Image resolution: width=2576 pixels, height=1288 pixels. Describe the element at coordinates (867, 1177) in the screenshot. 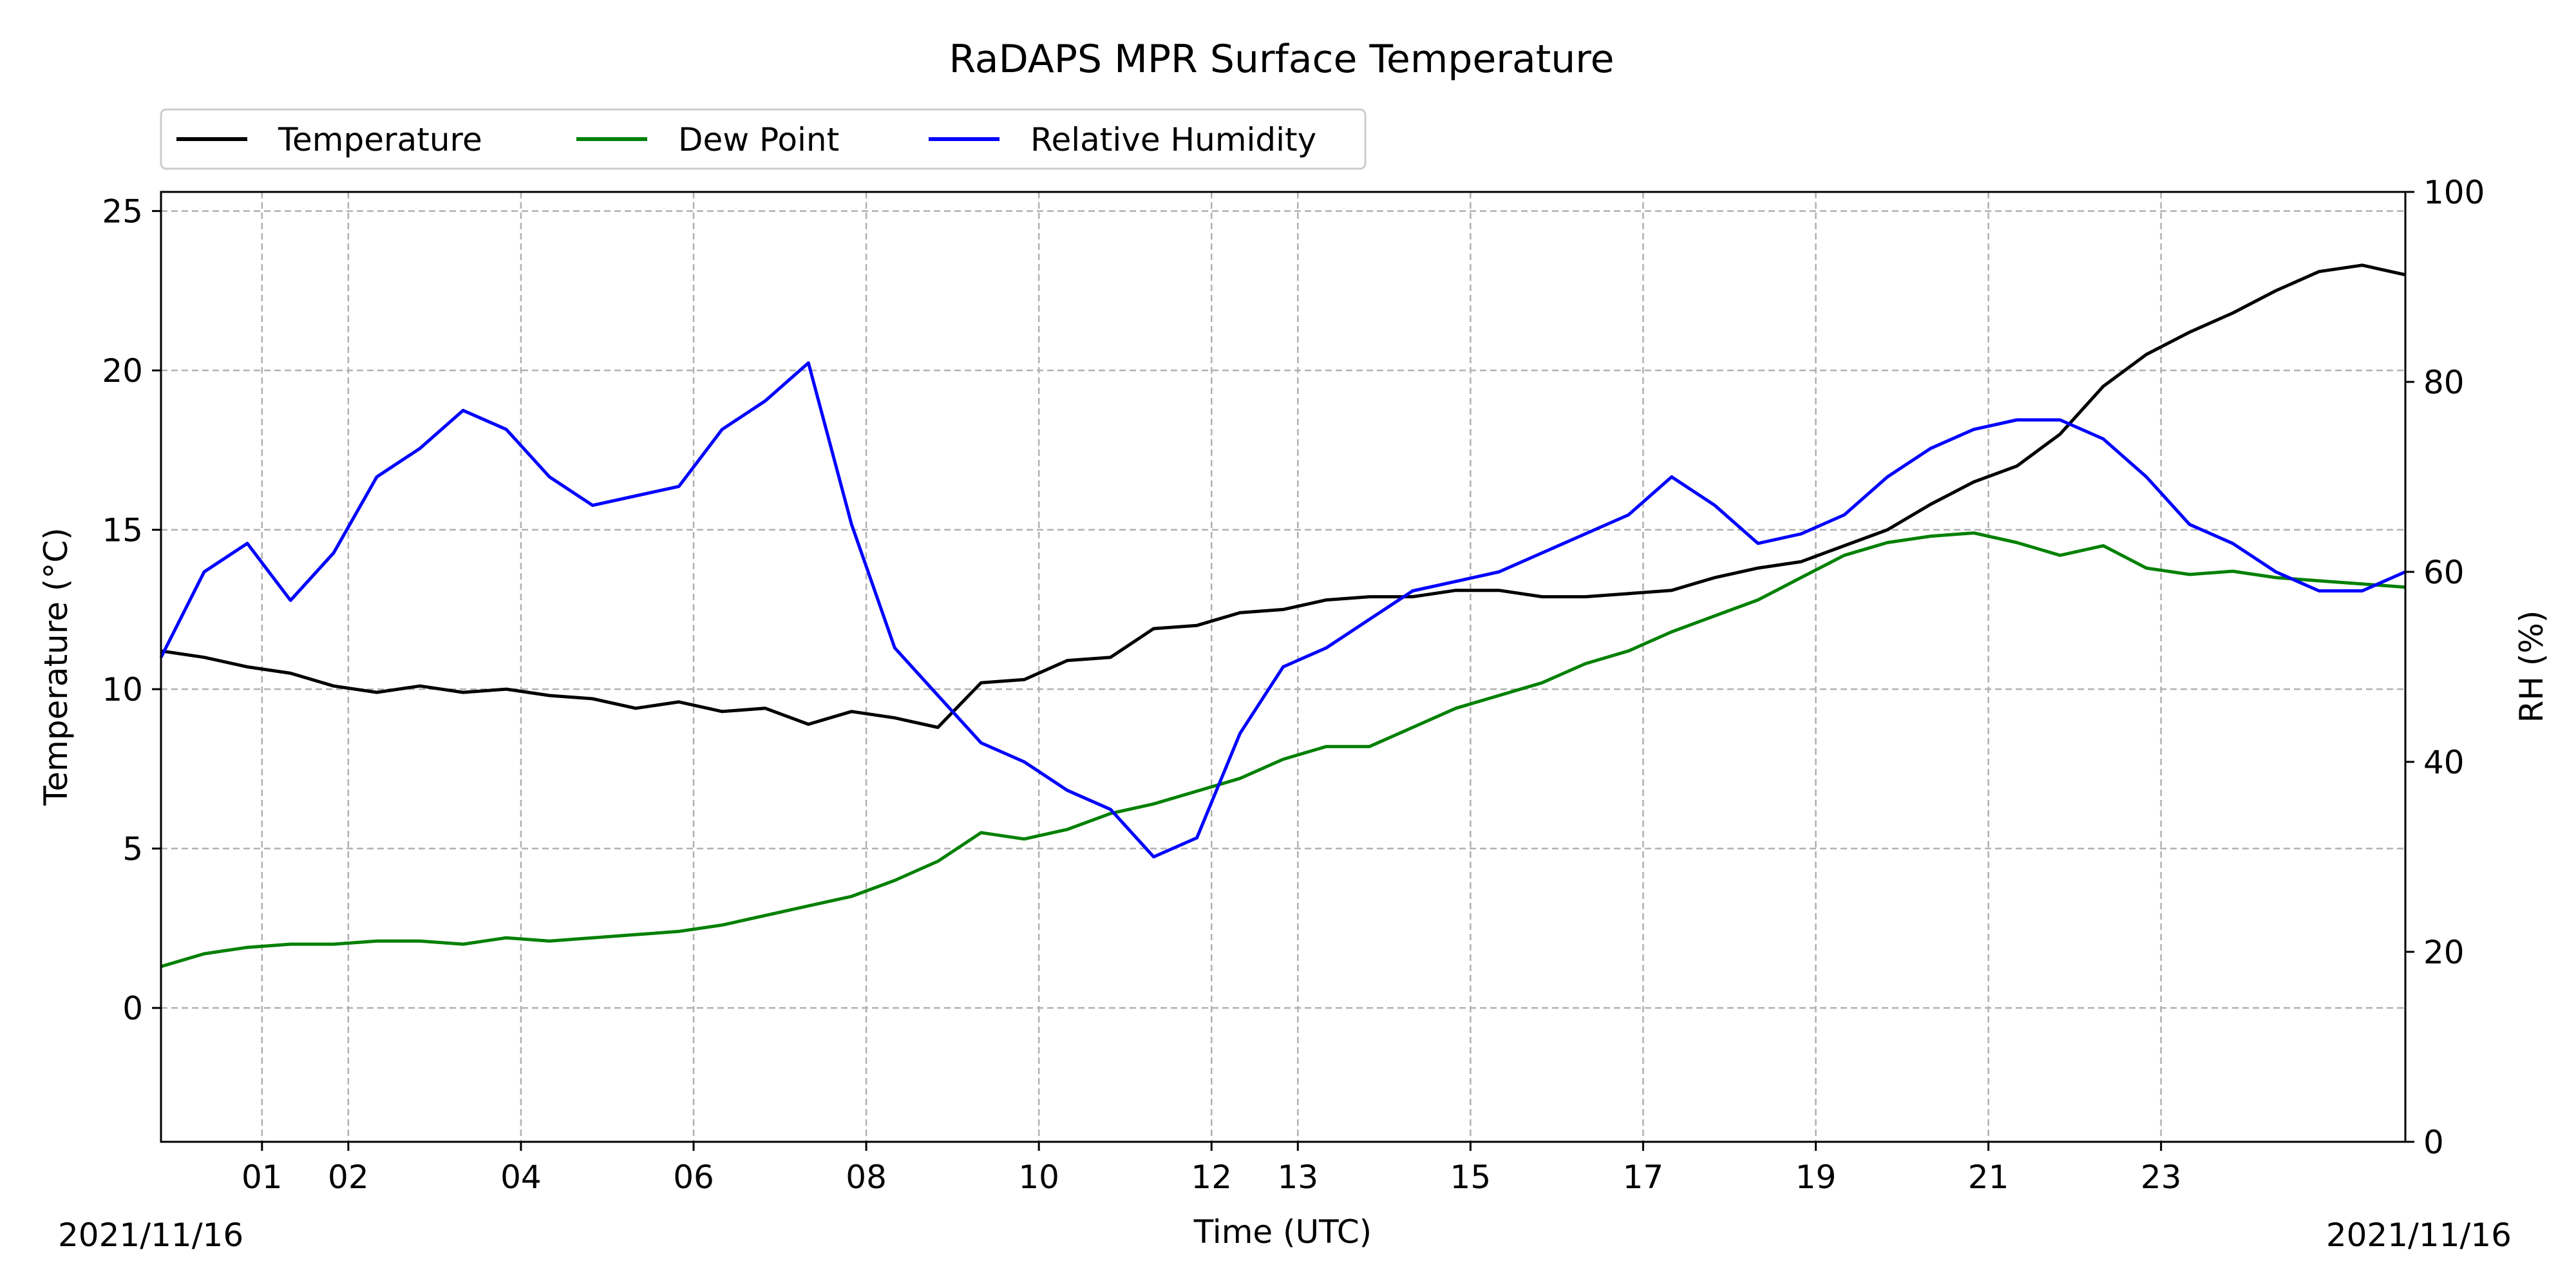

I see `x-tick-label: 08` at that location.